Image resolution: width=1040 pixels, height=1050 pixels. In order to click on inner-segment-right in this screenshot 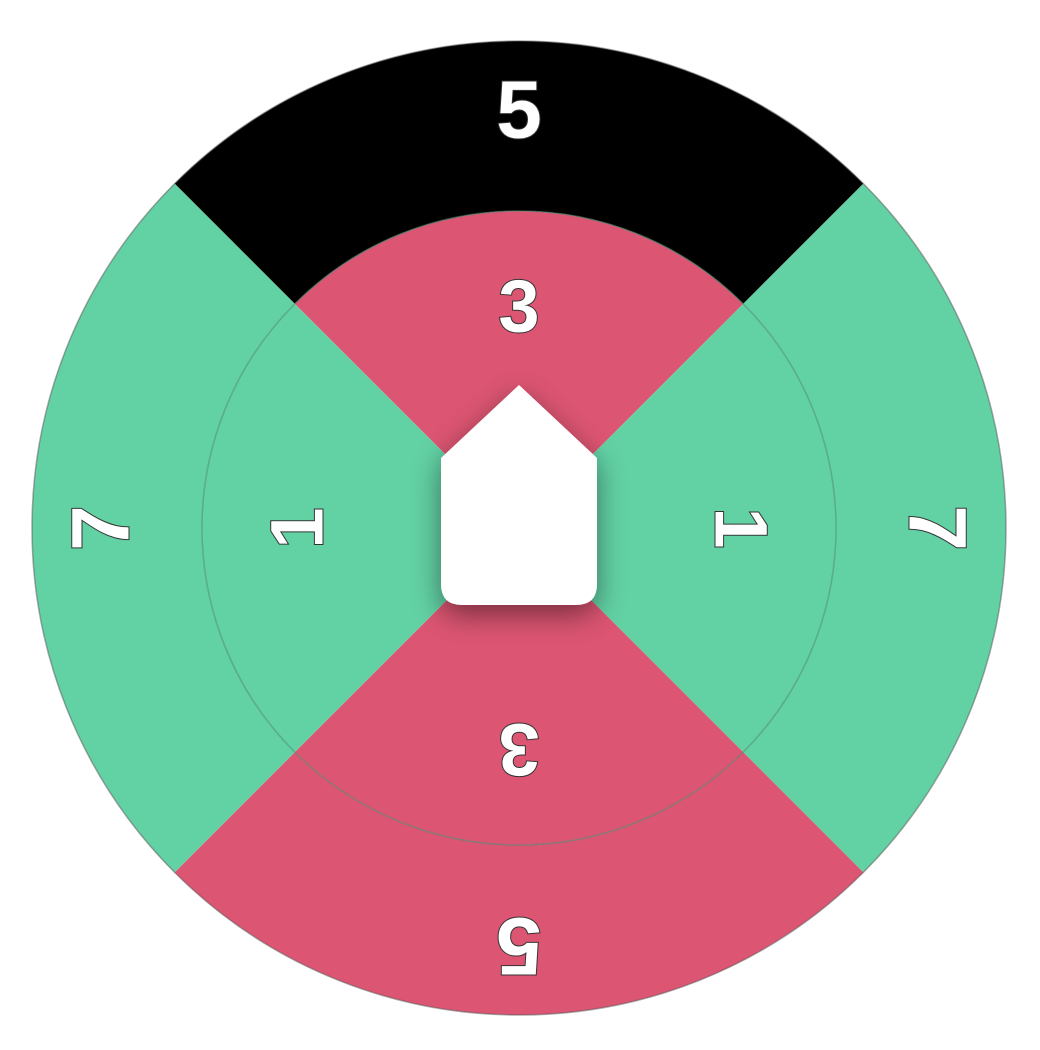, I will do `click(677, 528)`.